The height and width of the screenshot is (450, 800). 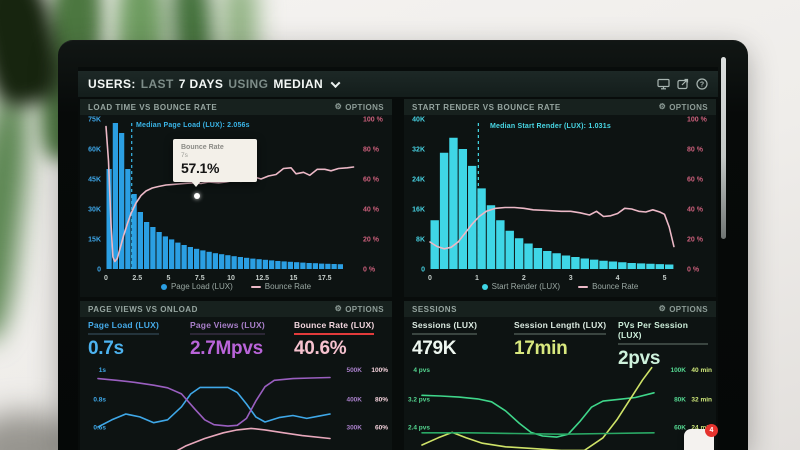 I want to click on metric-label: Page Views (LUX), so click(x=227, y=327).